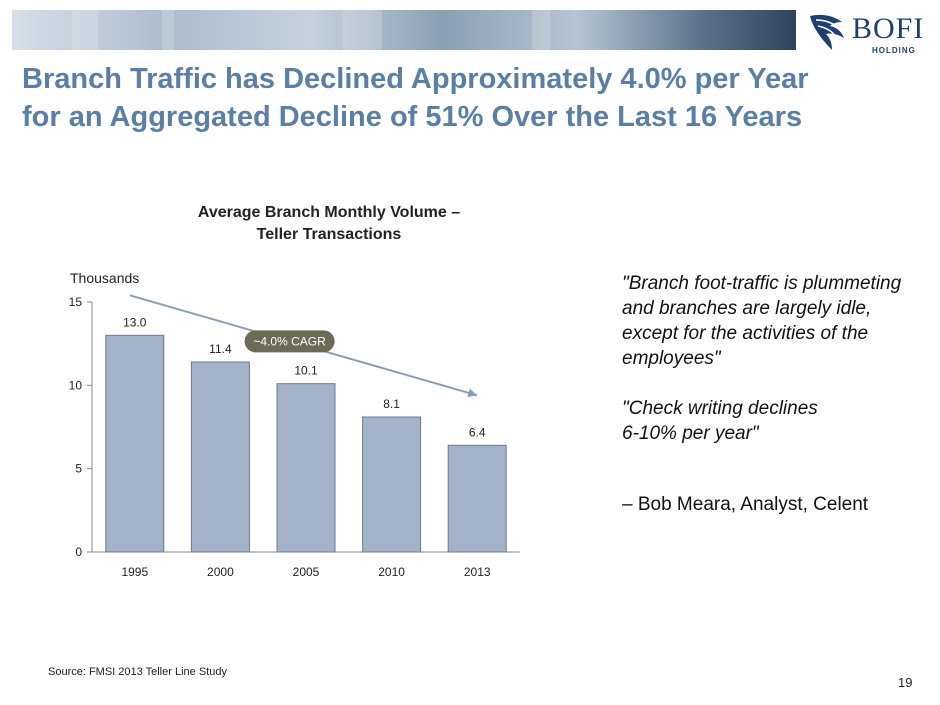  I want to click on header-banner, so click(404, 30).